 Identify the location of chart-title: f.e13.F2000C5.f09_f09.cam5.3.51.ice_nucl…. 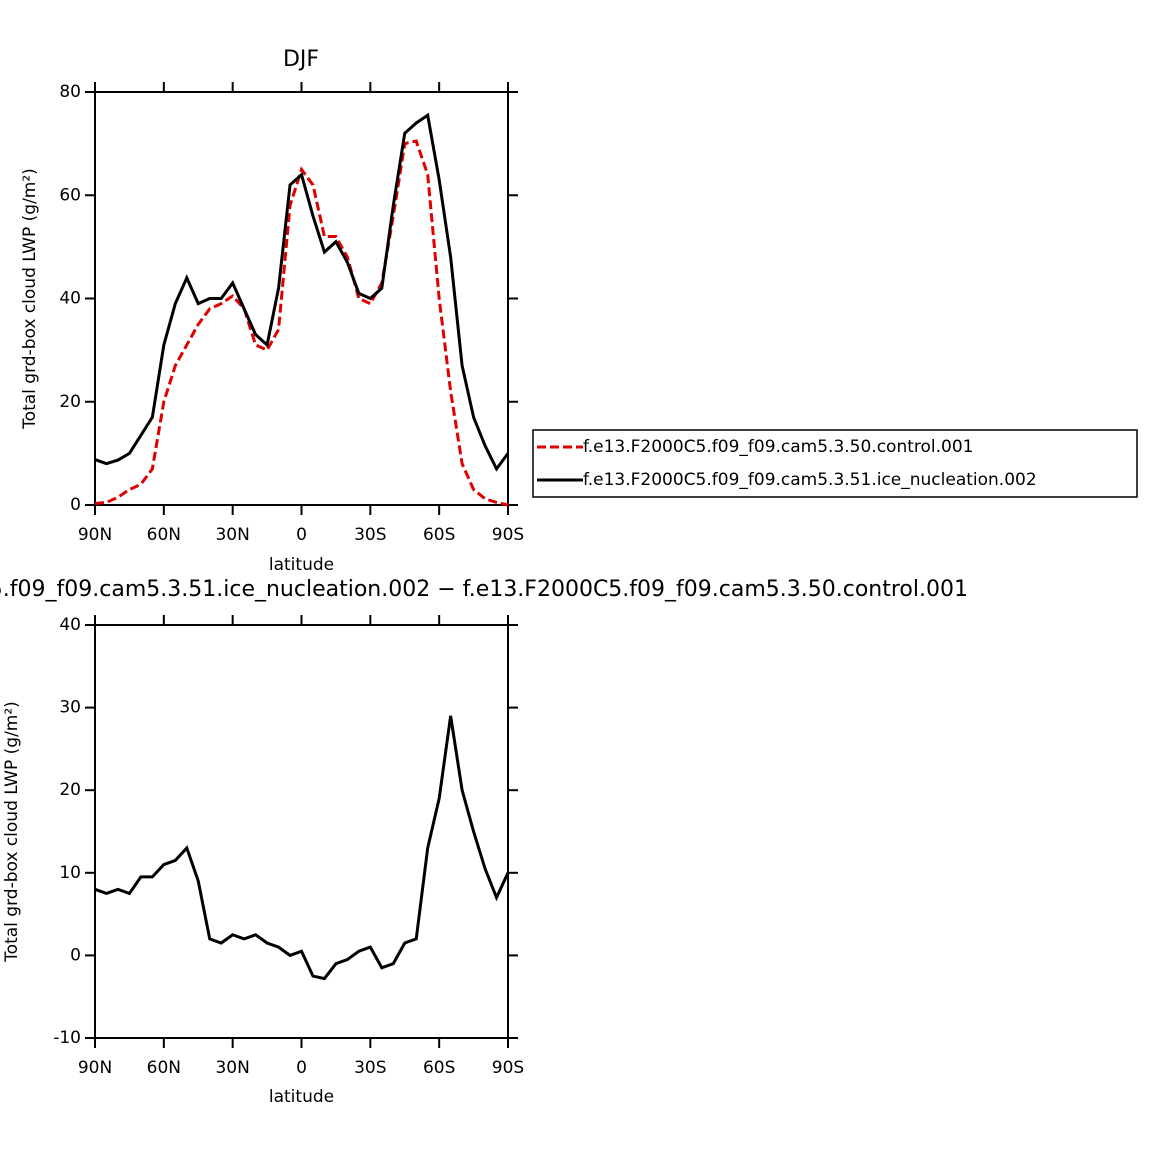
(484, 589).